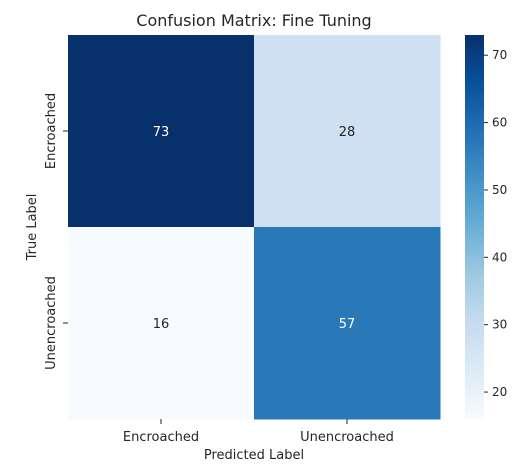 This screenshot has height=476, width=522. What do you see at coordinates (254, 455) in the screenshot?
I see `x-axis-label: Predicted Label` at bounding box center [254, 455].